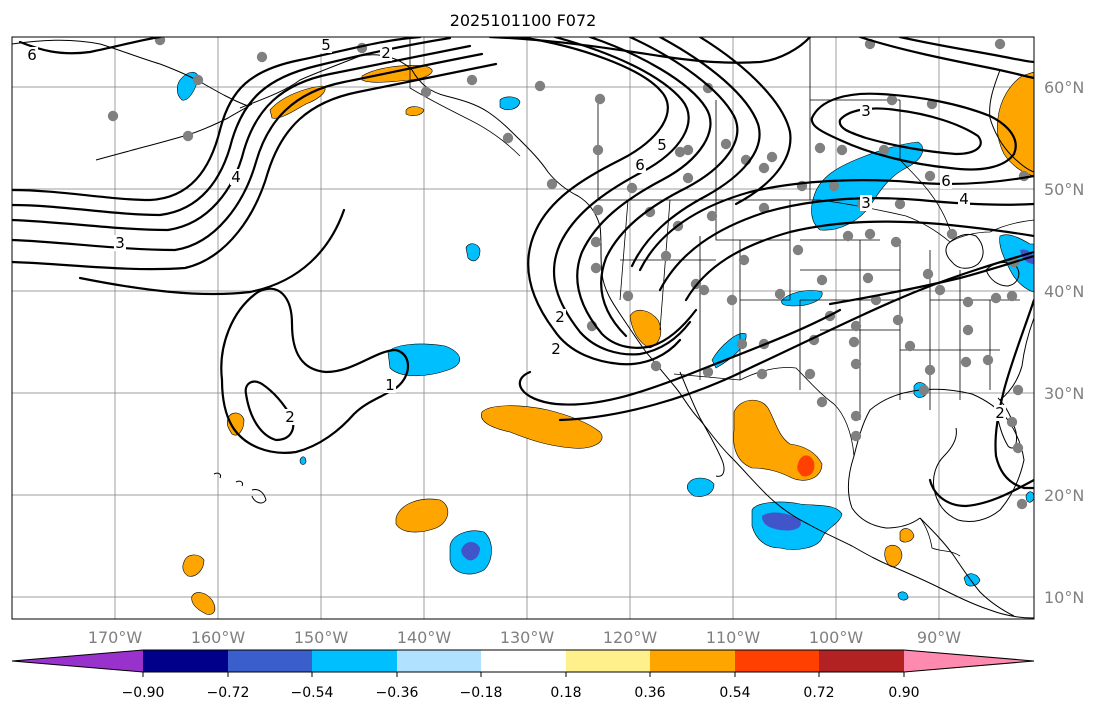 The image size is (1105, 712). What do you see at coordinates (781, 521) in the screenshot?
I see `fill-neg-strong-mexico-south` at bounding box center [781, 521].